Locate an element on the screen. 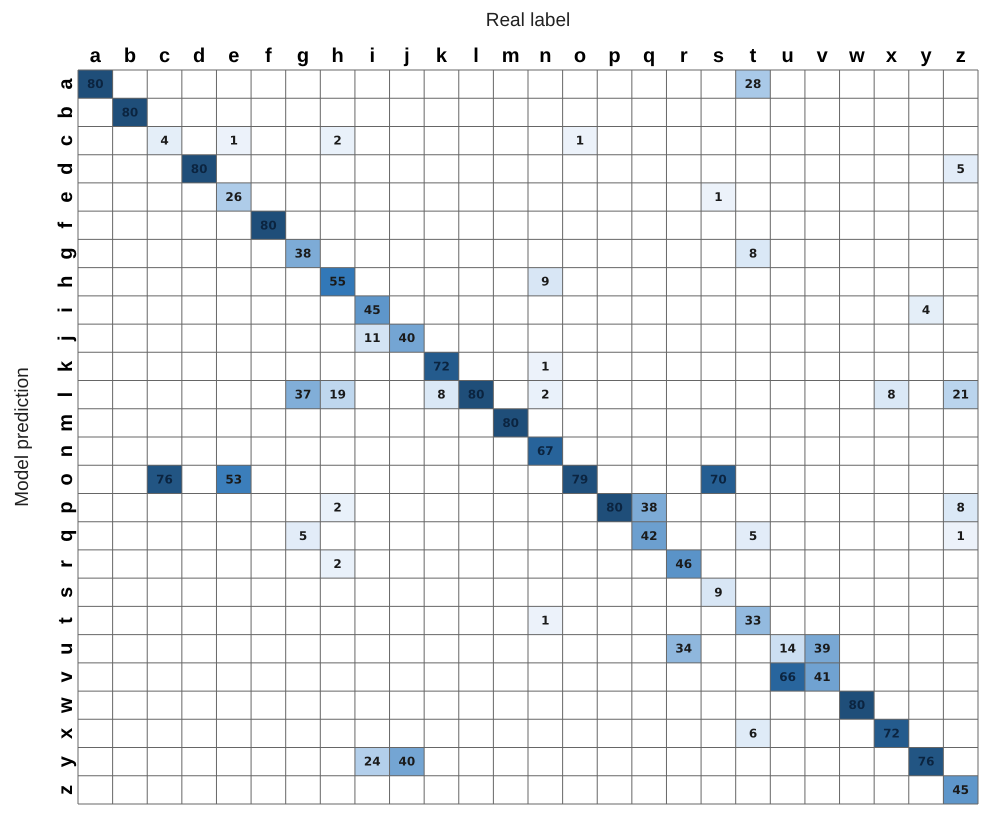  x-tick-label: j is located at coordinates (406, 56).